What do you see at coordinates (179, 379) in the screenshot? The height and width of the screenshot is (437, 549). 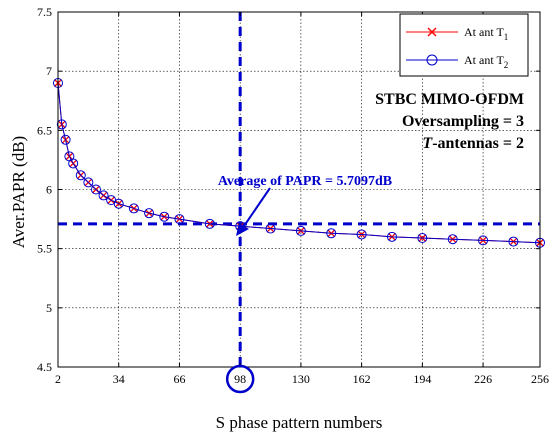 I see `x-tick-label: 66` at bounding box center [179, 379].